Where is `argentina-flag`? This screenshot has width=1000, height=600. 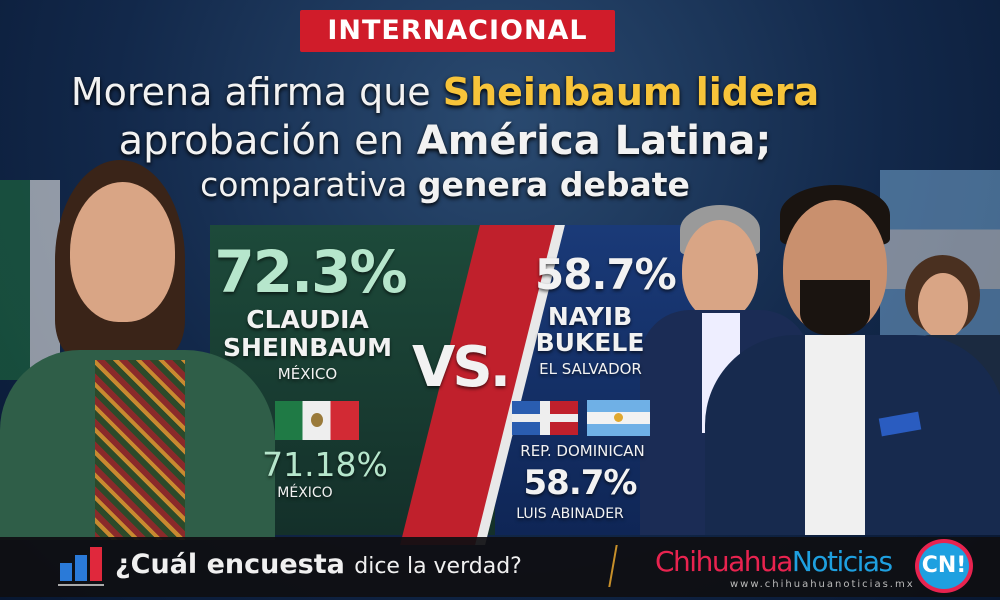 argentina-flag is located at coordinates (618, 418).